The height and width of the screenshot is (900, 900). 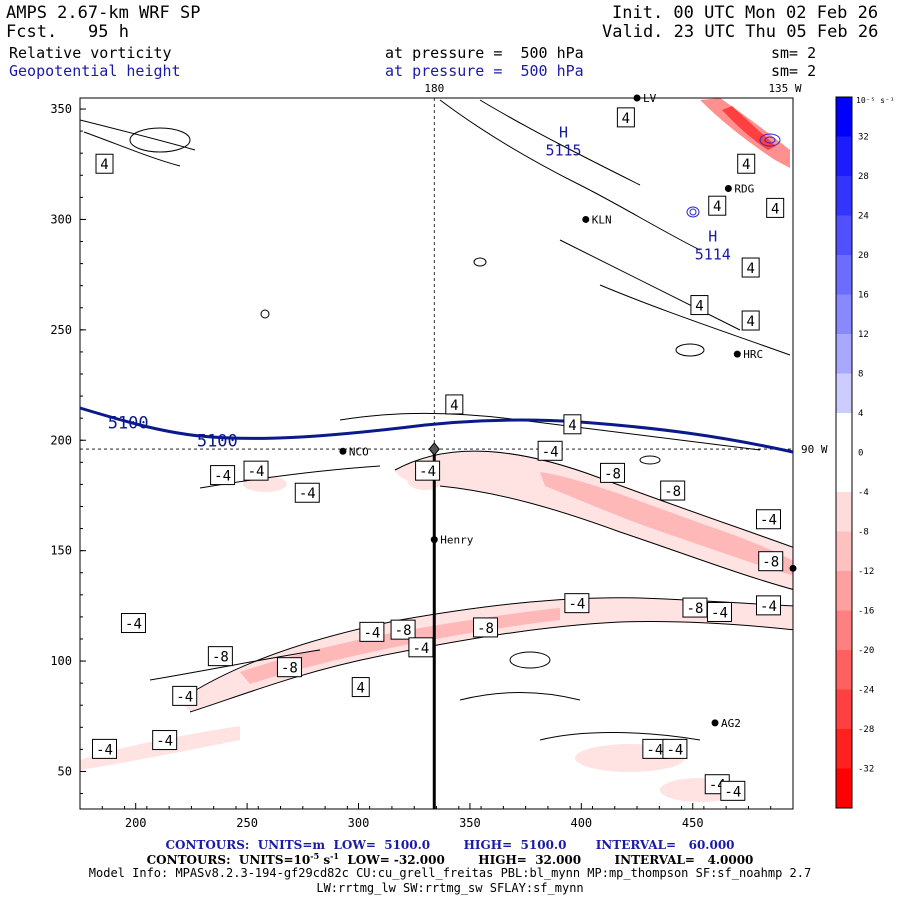 What do you see at coordinates (733, 175) in the screenshot?
I see `positive-vorticity-contours` at bounding box center [733, 175].